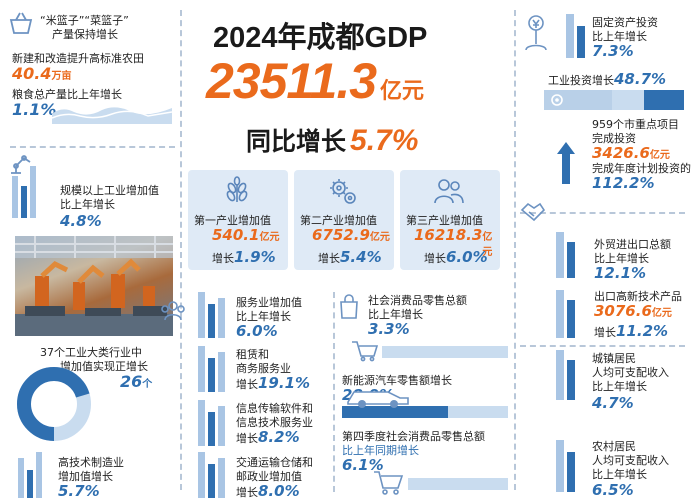  I want to click on hitech-export-value-row: 3076.6 亿元, so click(633, 311).